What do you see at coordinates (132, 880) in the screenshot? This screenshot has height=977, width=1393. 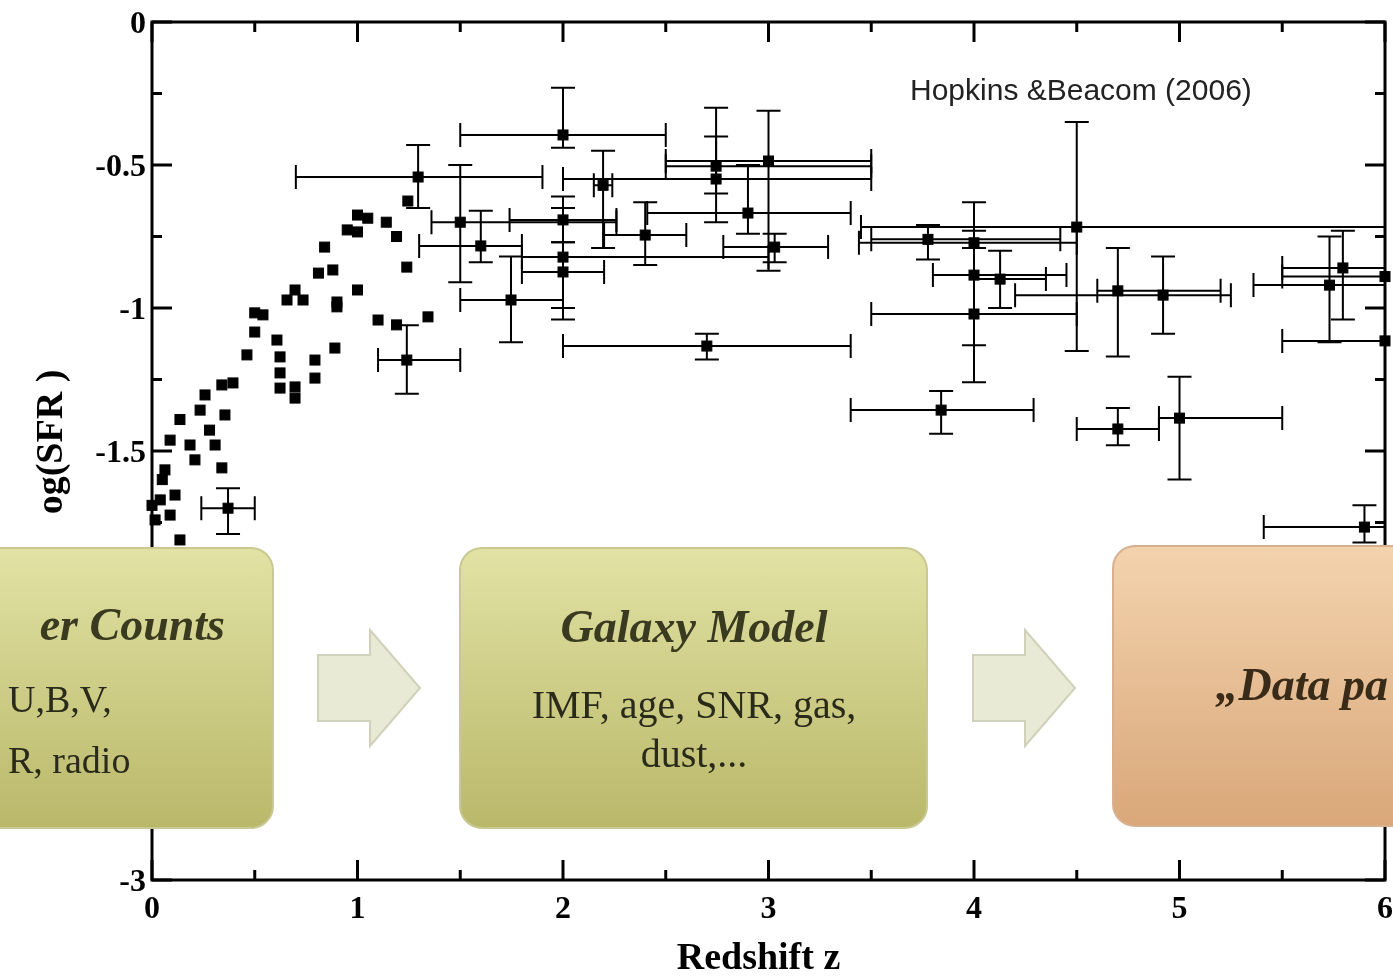 I see `y-tick-label: -3` at bounding box center [132, 880].